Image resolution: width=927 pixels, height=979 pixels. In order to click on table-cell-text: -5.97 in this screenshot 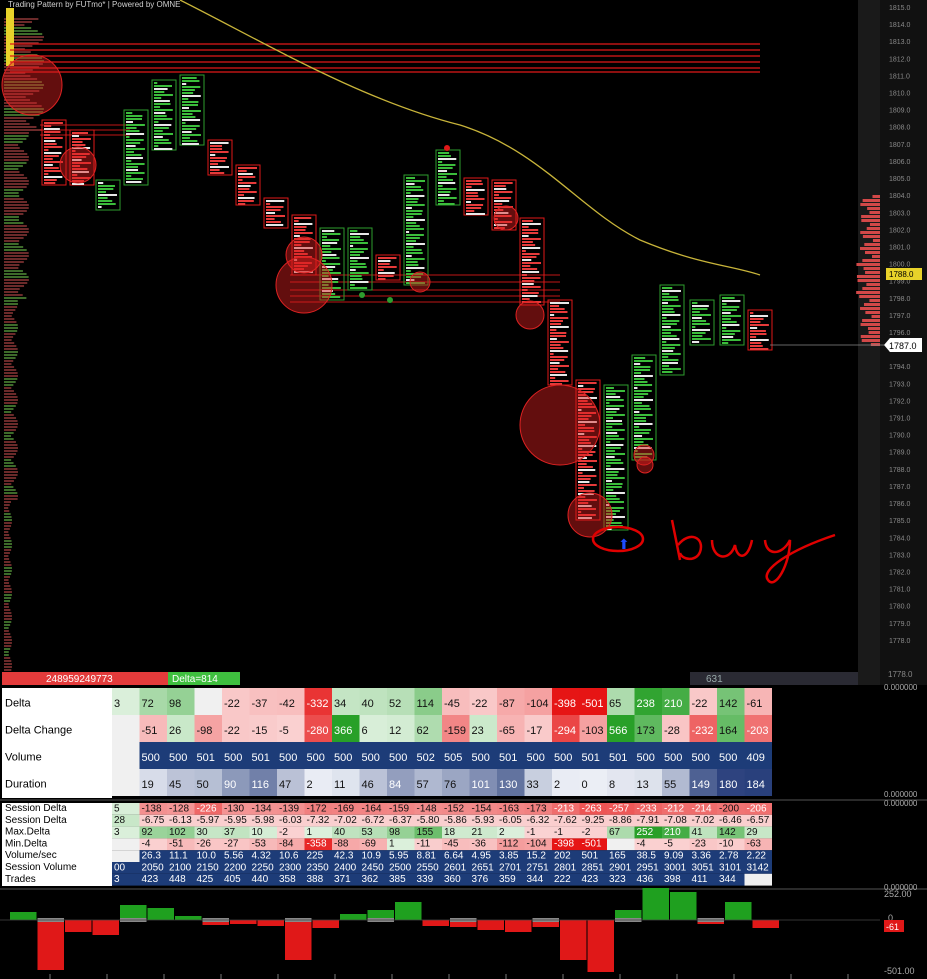, I will do `click(208, 820)`.